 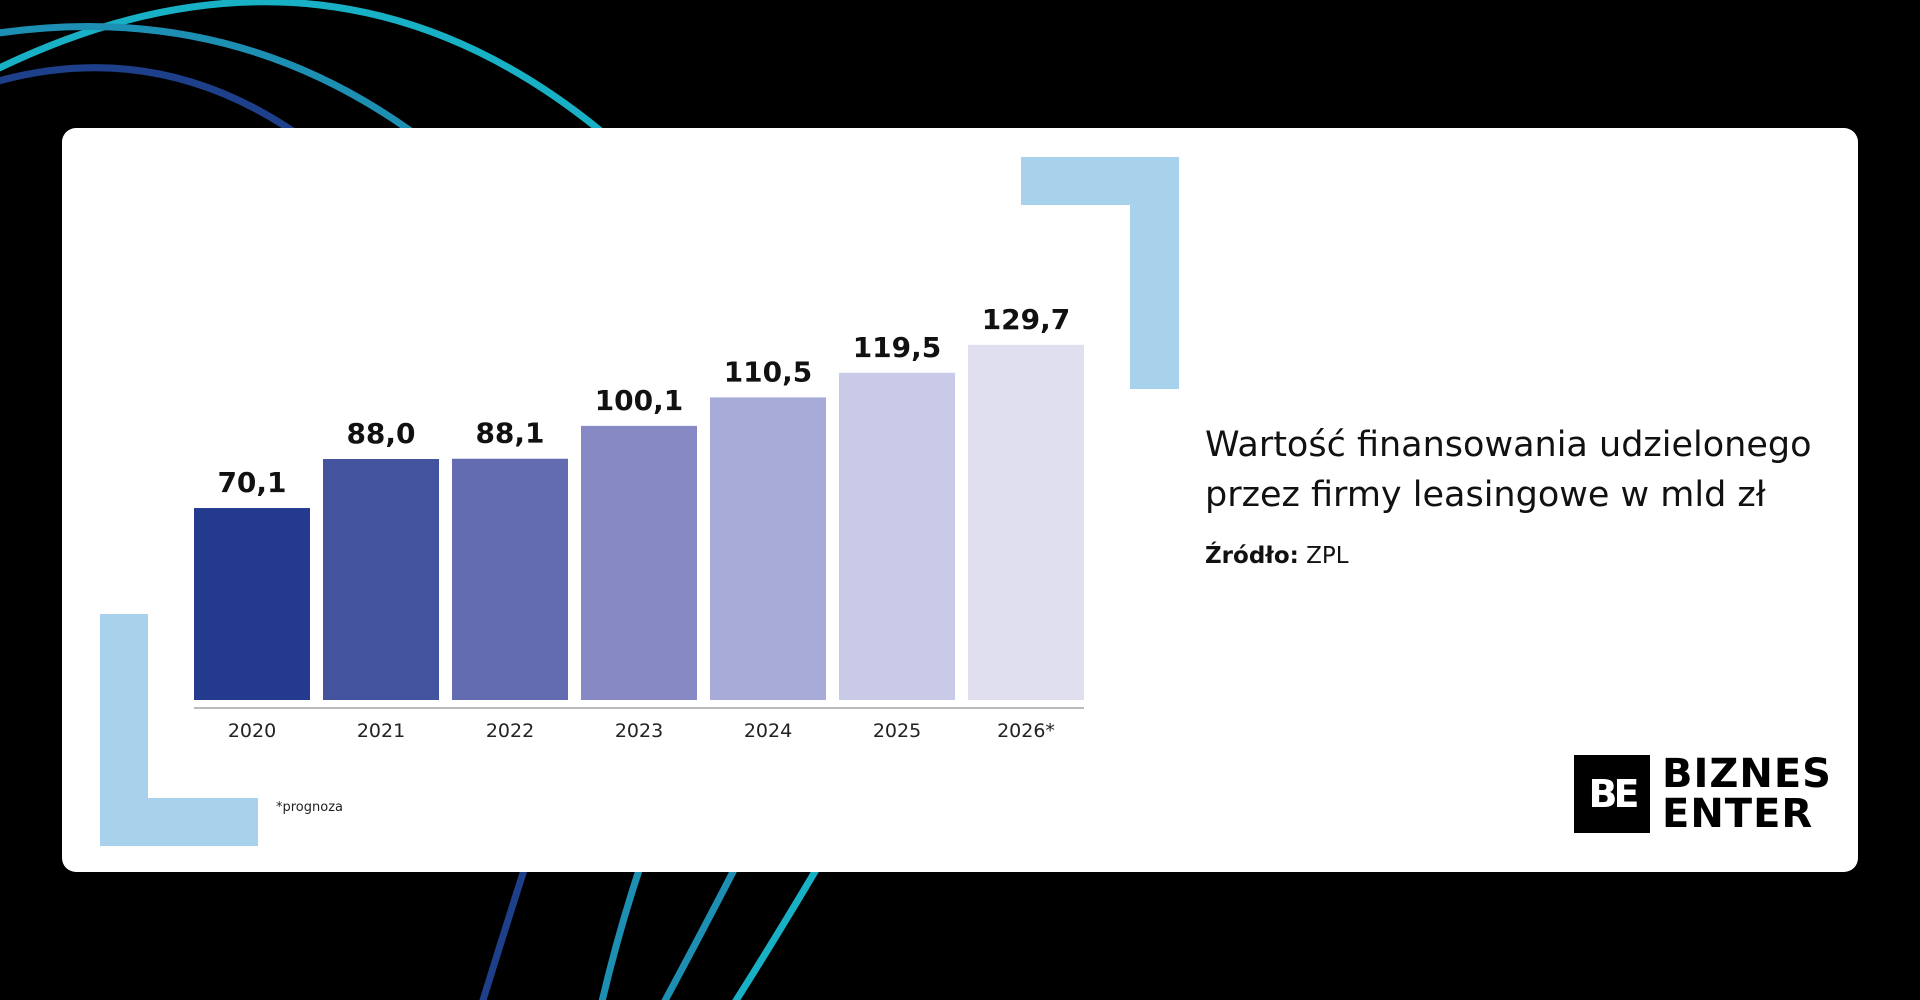 What do you see at coordinates (1026, 319) in the screenshot?
I see `bar-value-label: 129,7` at bounding box center [1026, 319].